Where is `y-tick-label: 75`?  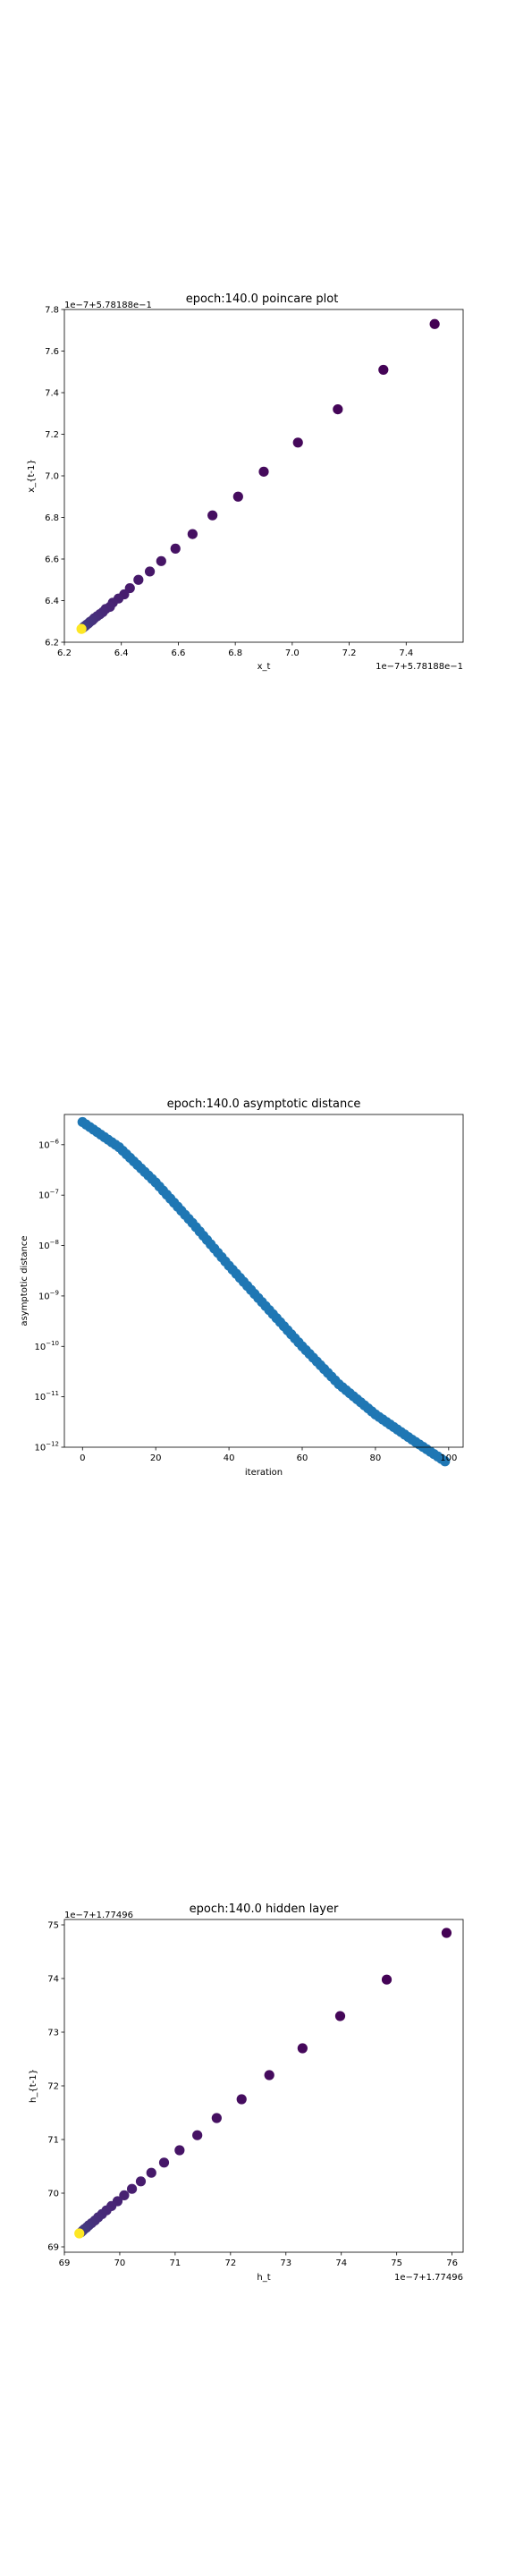 y-tick-label: 75 is located at coordinates (53, 1926).